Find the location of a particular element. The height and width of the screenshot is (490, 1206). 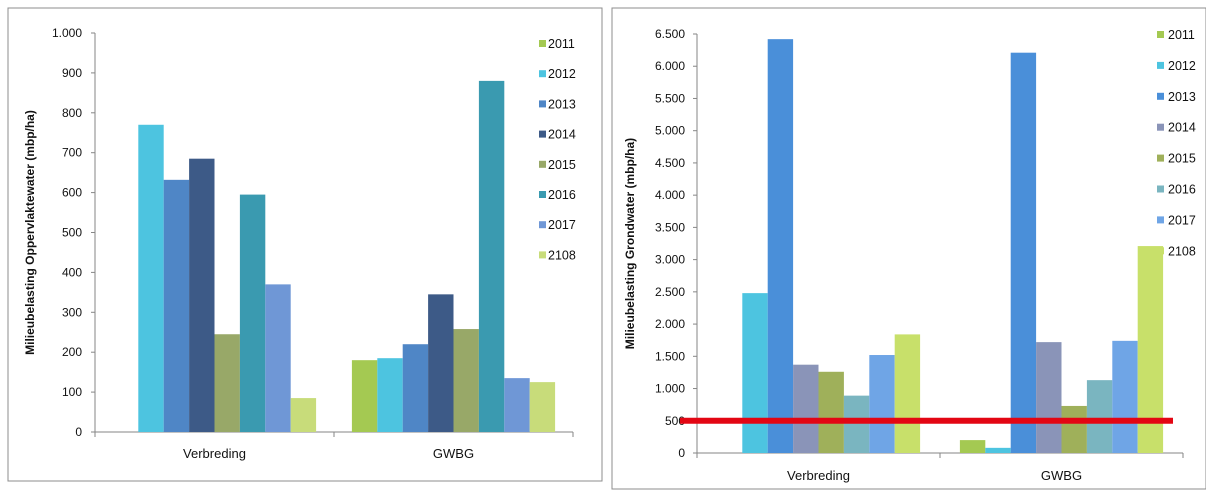

y-tick-label: 3.500 is located at coordinates (670, 227).